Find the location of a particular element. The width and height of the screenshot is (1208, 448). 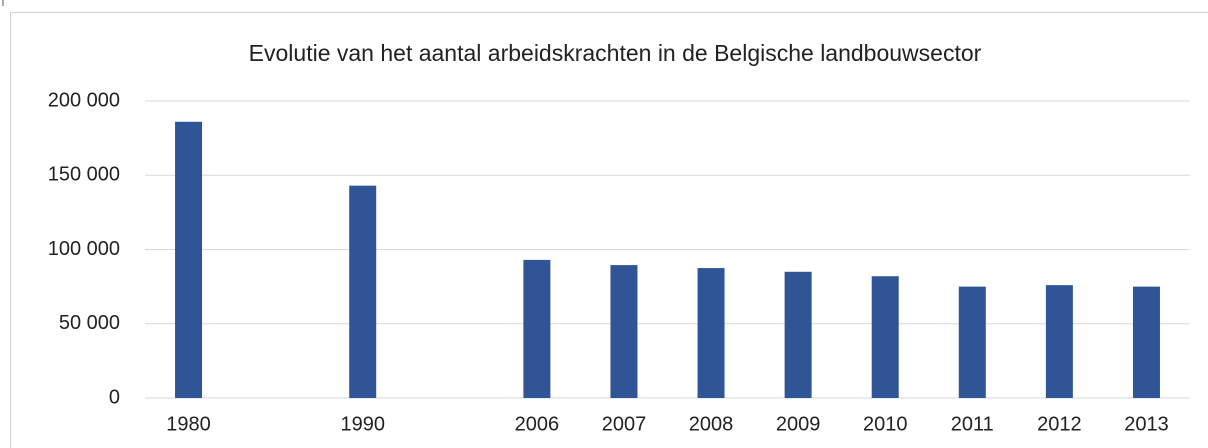

y-tick-label: 100 000 is located at coordinates (84, 249).